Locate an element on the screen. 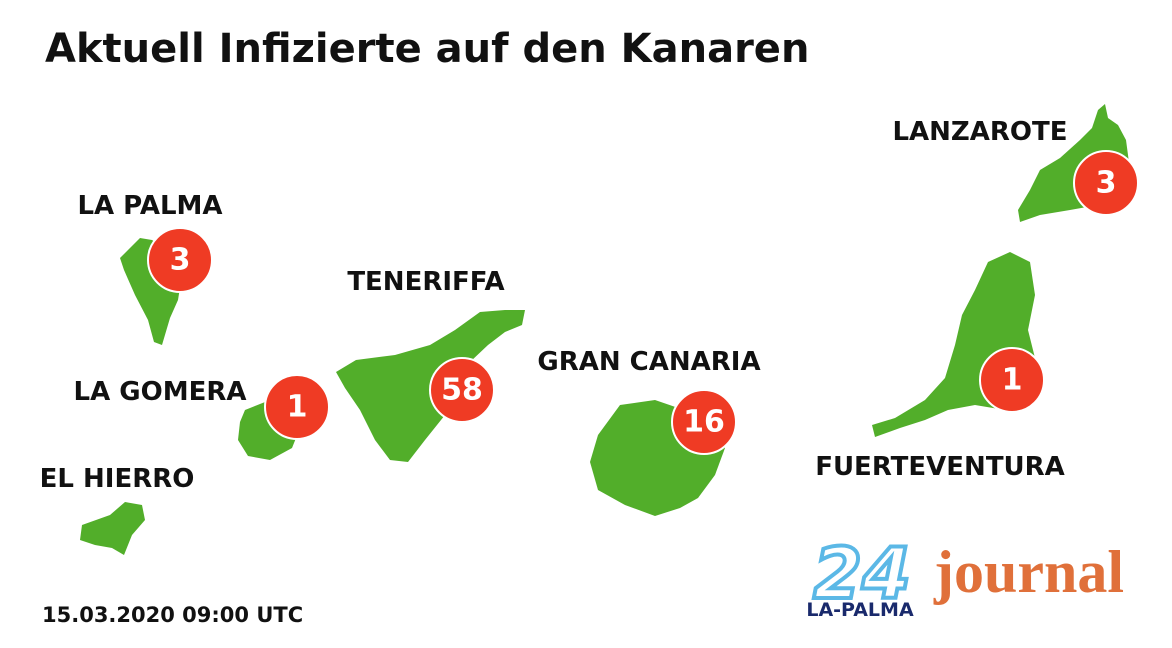 The height and width of the screenshot is (648, 1172). logo-number: 24 is located at coordinates (861, 574).